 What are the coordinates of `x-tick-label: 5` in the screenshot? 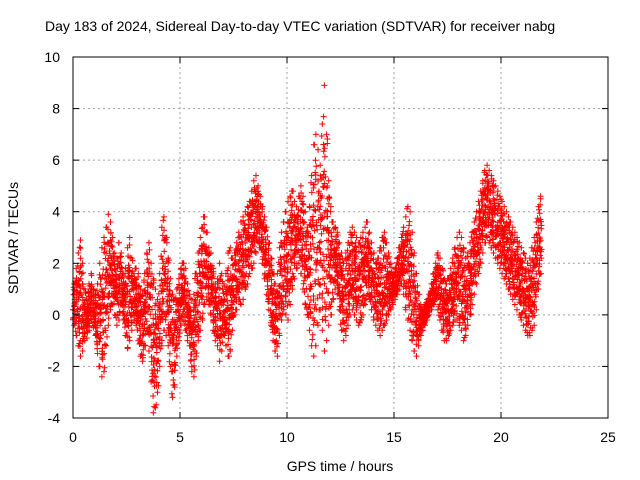 It's located at (180, 437).